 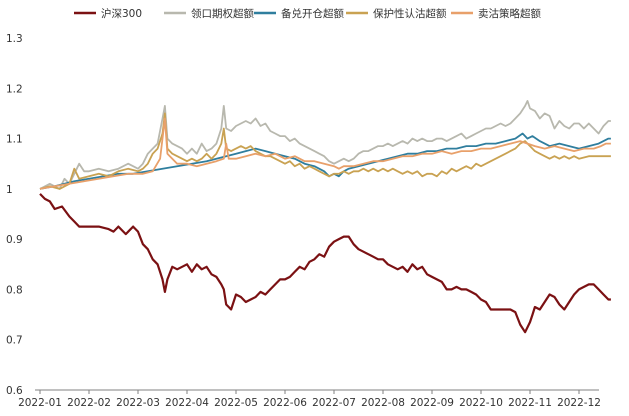 I want to click on x-tick-label: 2022-07, so click(x=334, y=403).